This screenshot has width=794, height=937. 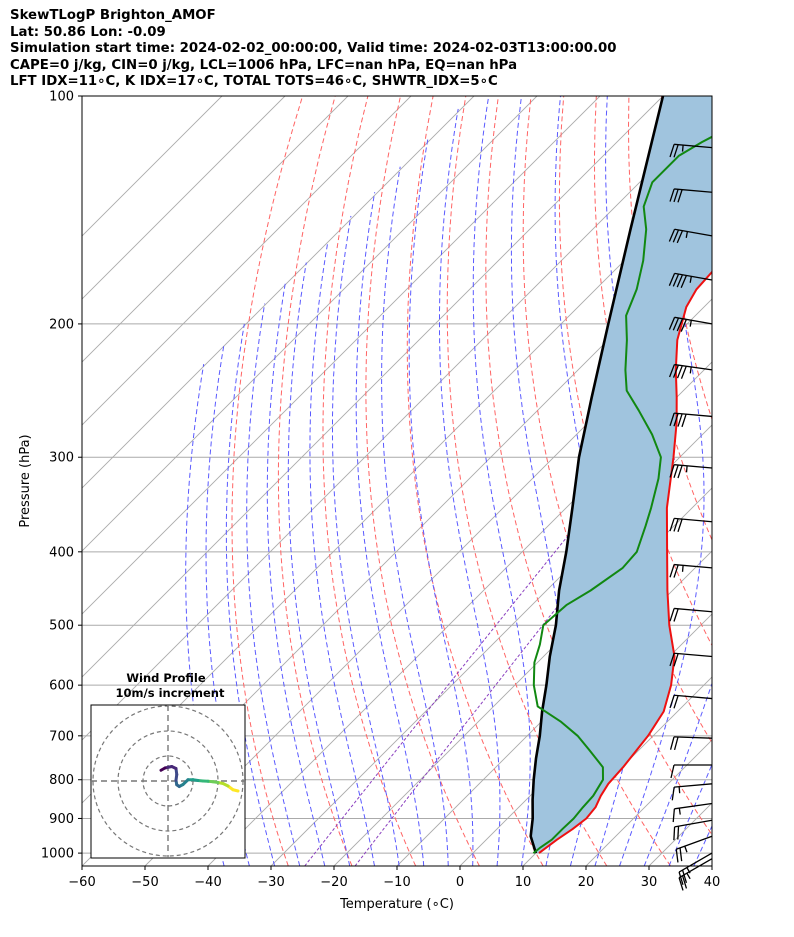 I want to click on chart-title: SkewTLogP Brighton_AMOF, so click(x=113, y=15).